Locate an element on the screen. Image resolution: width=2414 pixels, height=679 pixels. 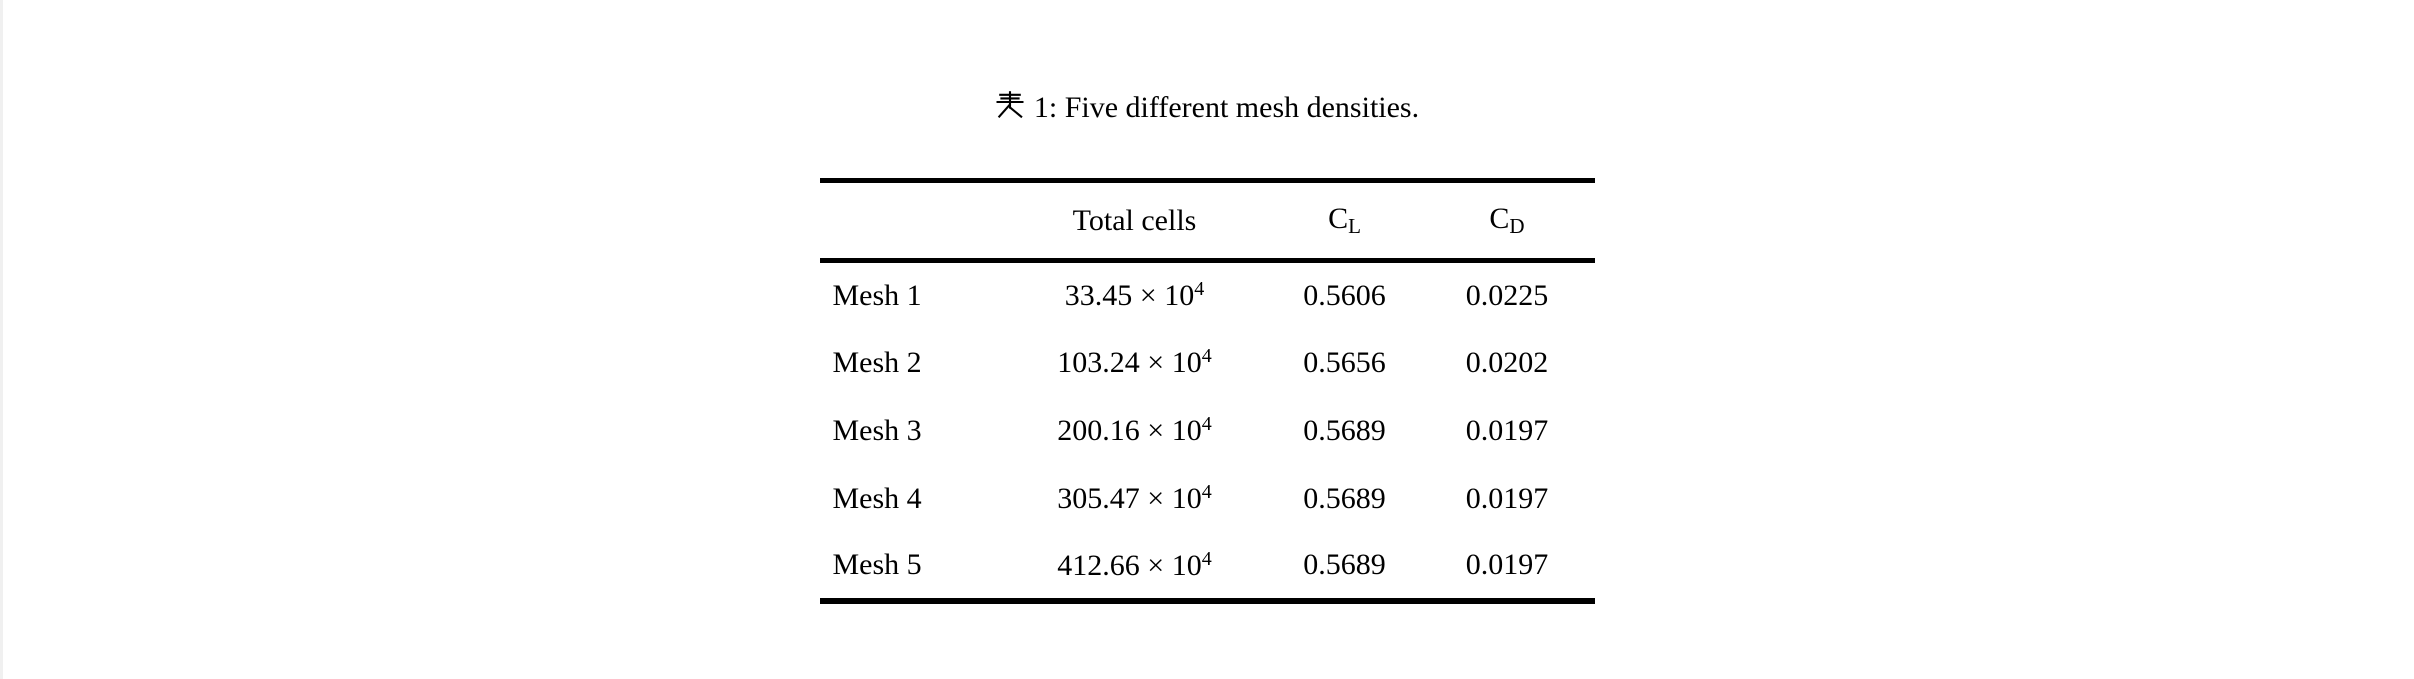
cd-subscript: D is located at coordinates (1517, 226).